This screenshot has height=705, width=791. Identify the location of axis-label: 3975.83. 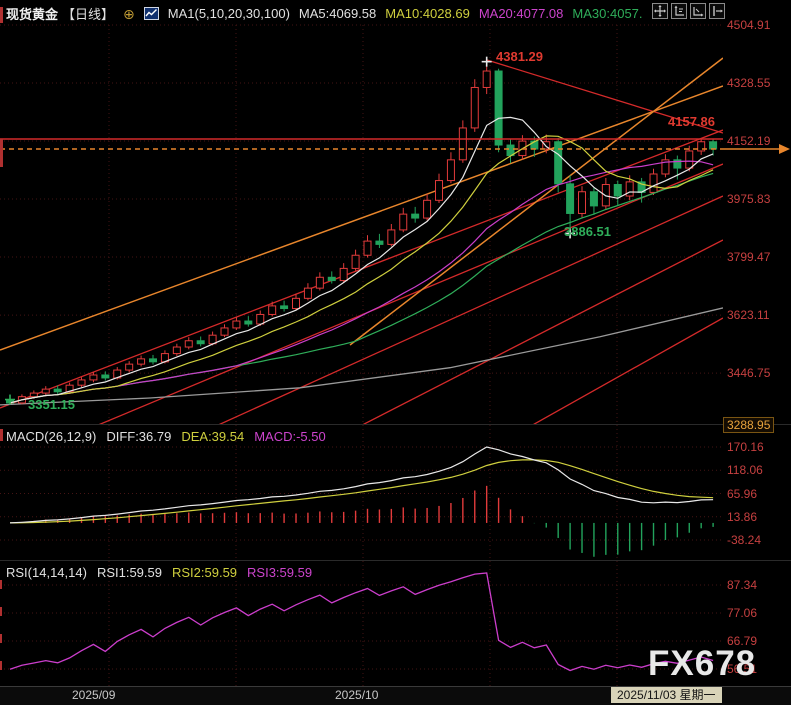
(749, 199).